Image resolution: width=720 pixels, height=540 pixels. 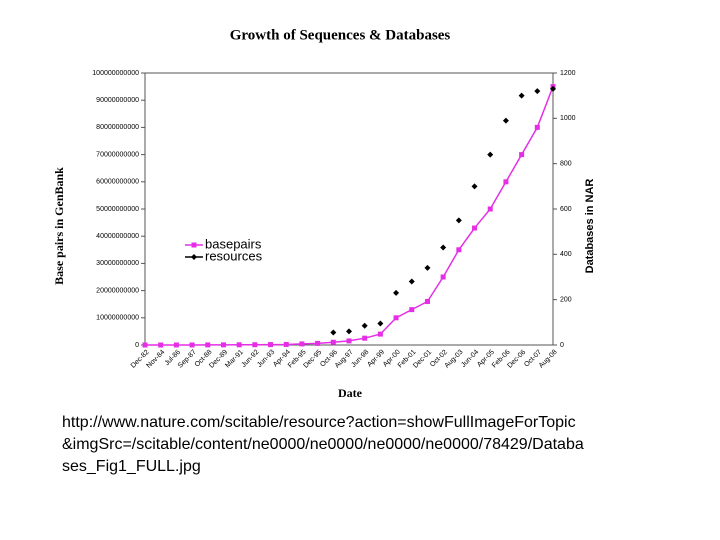 I want to click on y-tick-label: 100000000000, so click(x=115, y=73).